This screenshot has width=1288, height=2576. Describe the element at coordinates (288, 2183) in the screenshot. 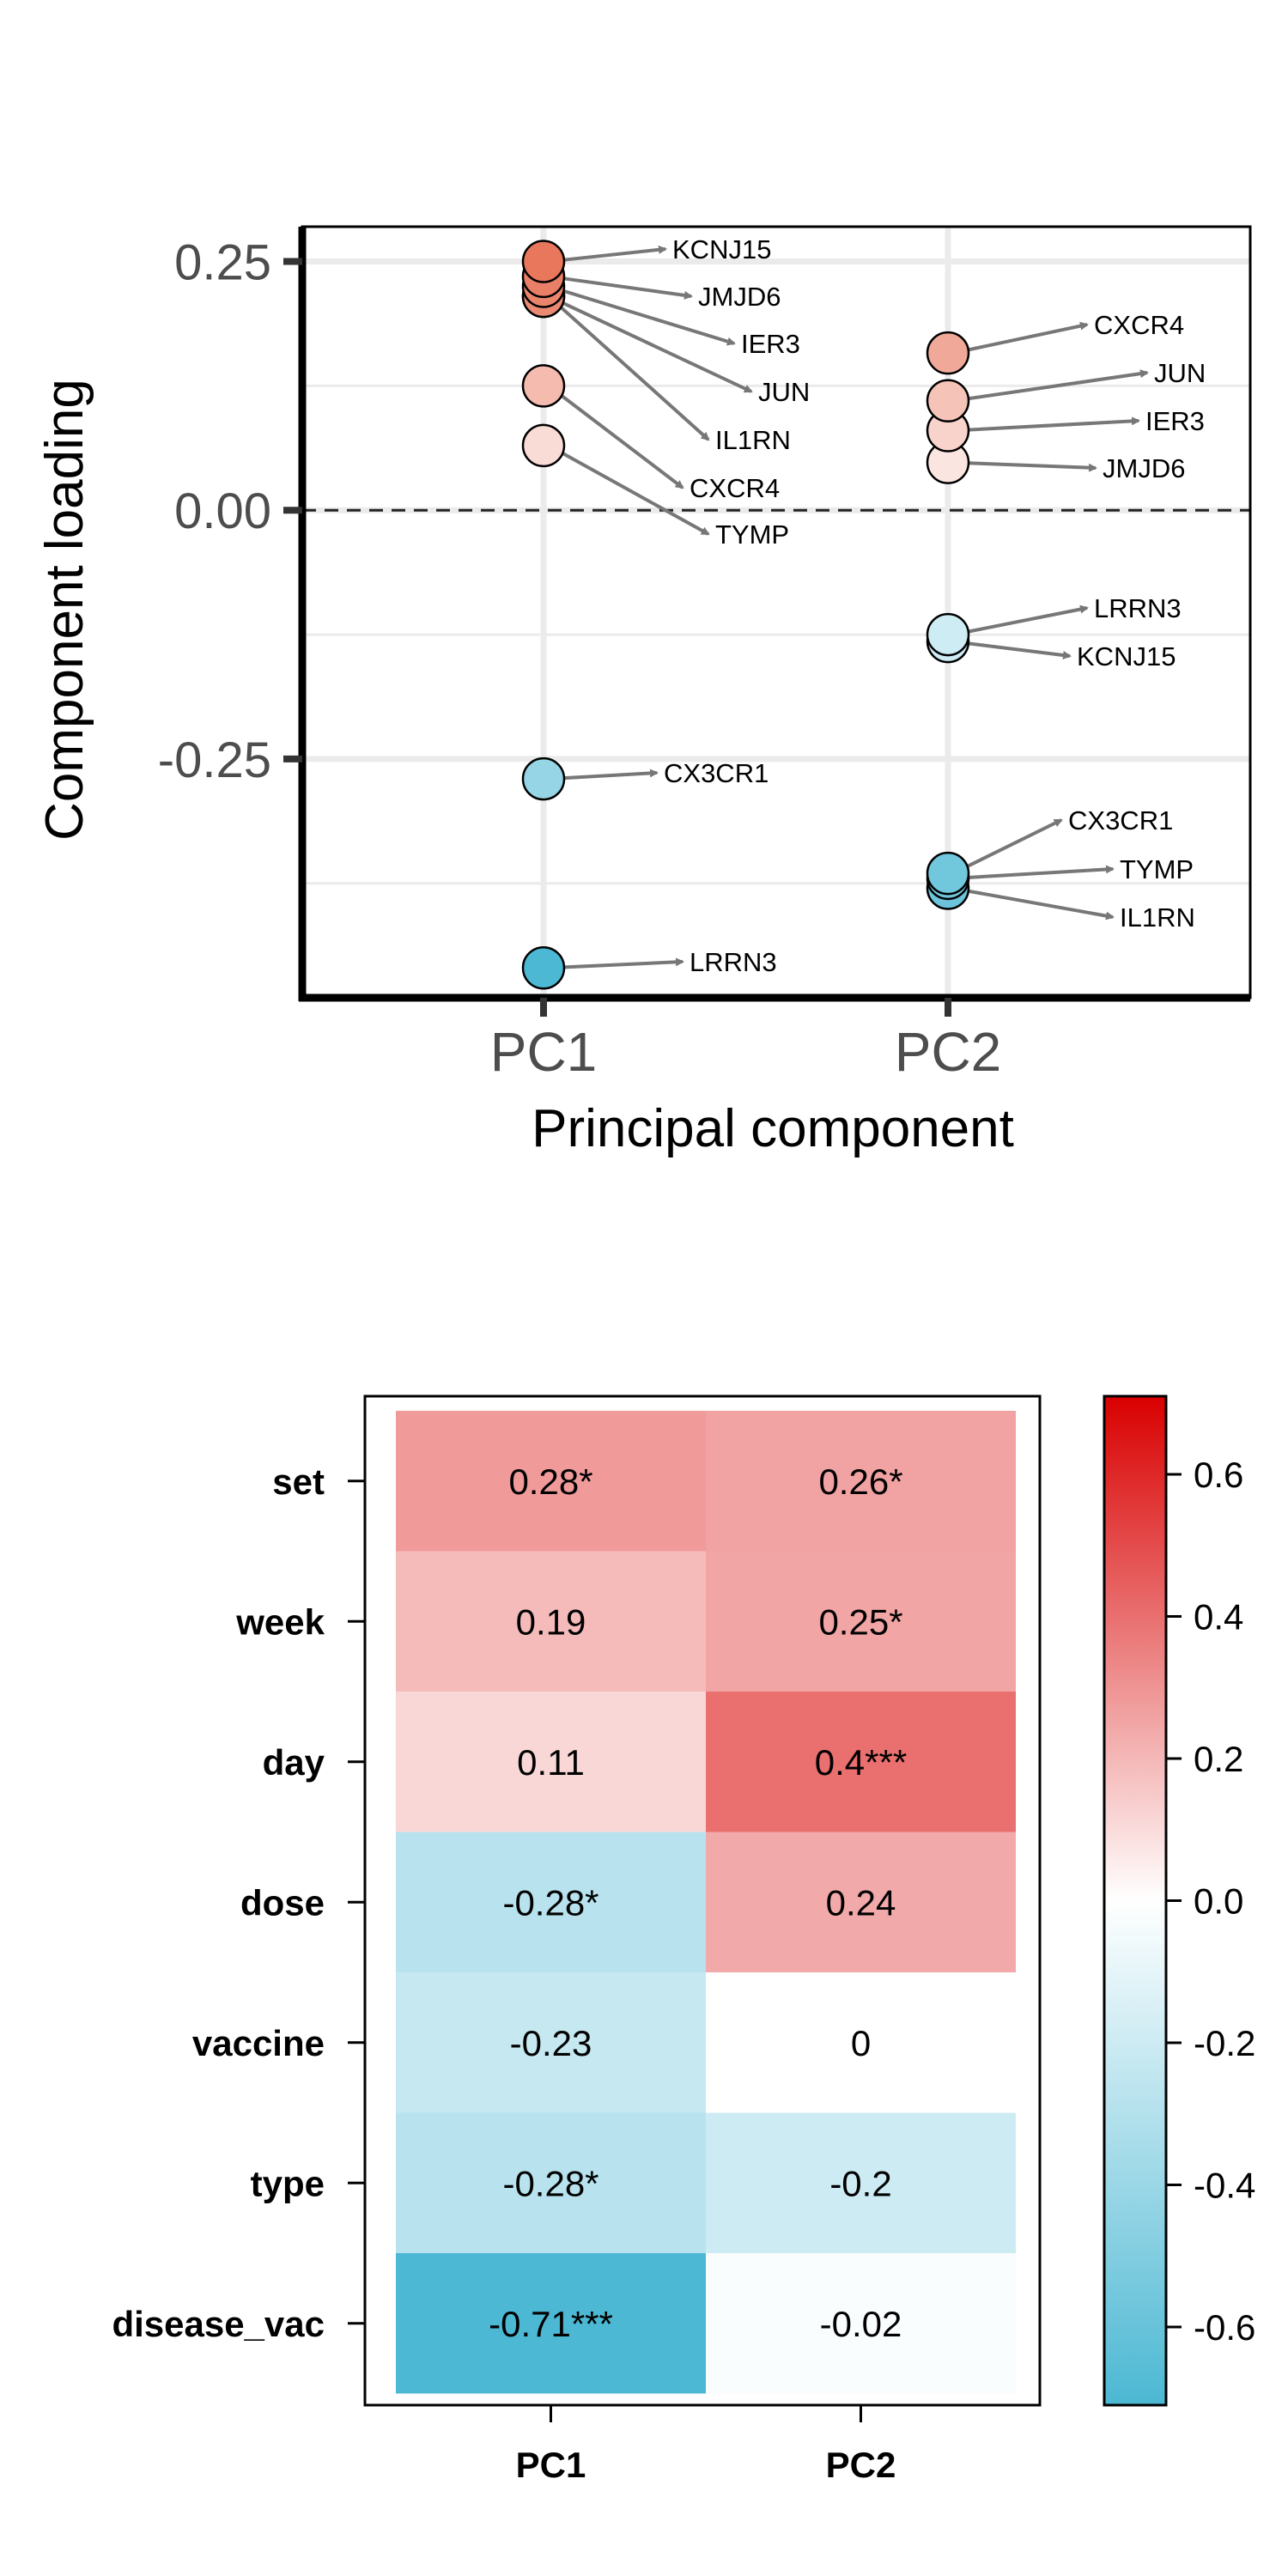

I see `row-label-type: type` at that location.